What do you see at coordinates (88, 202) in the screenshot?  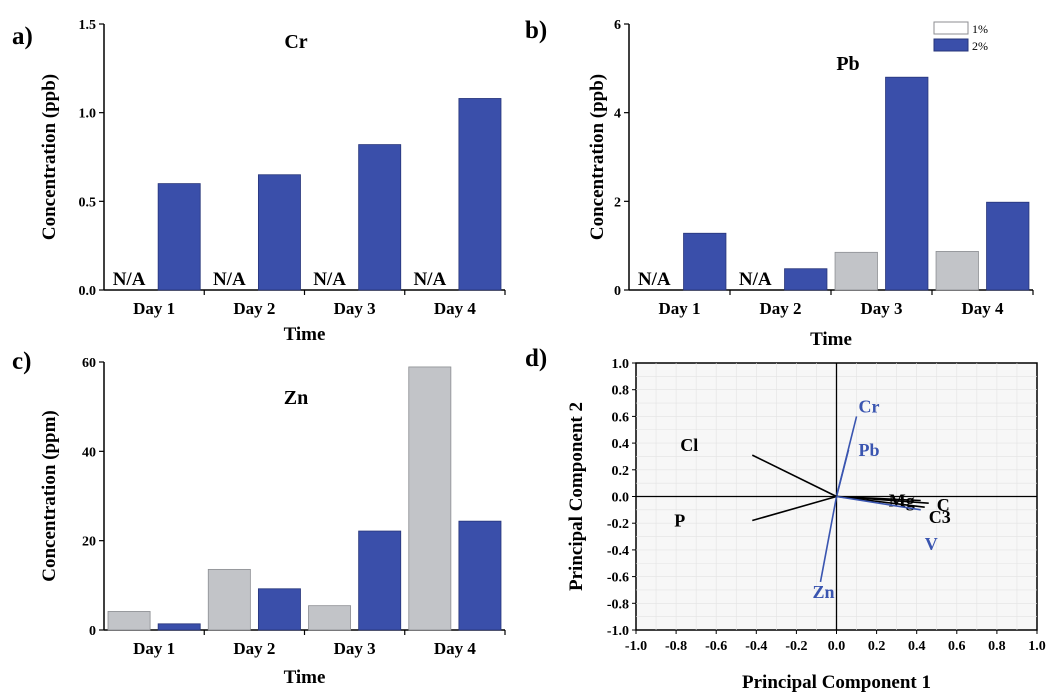 I see `y-tick-label: 0.5` at bounding box center [88, 202].